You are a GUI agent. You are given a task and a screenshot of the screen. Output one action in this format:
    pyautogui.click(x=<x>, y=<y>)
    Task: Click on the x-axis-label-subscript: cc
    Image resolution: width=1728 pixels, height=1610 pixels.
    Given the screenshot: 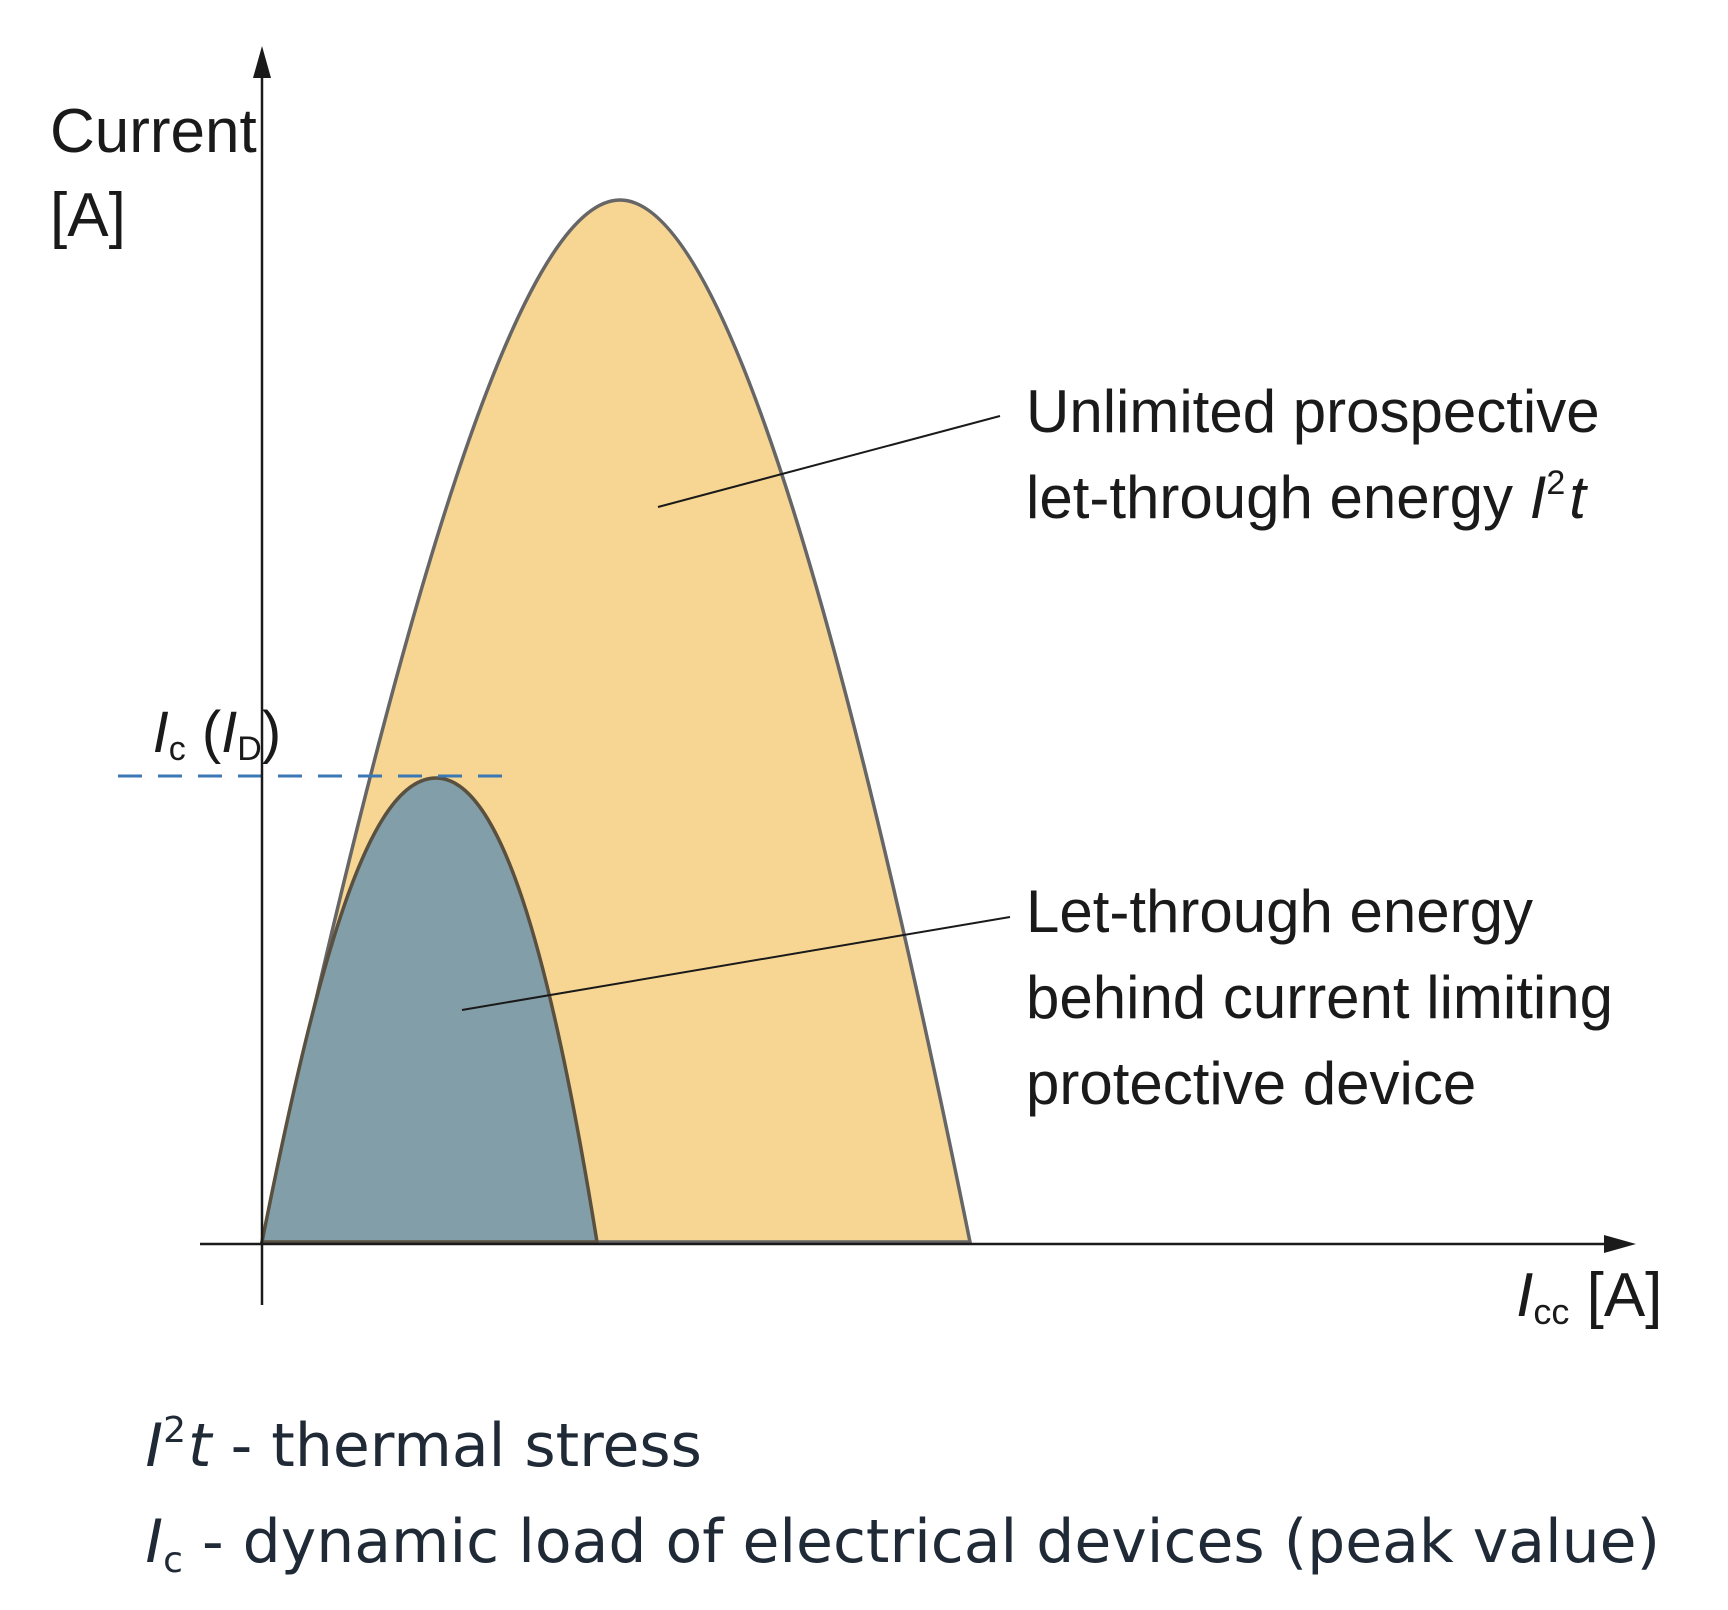 What is the action you would take?
    pyautogui.click(x=1551, y=1311)
    